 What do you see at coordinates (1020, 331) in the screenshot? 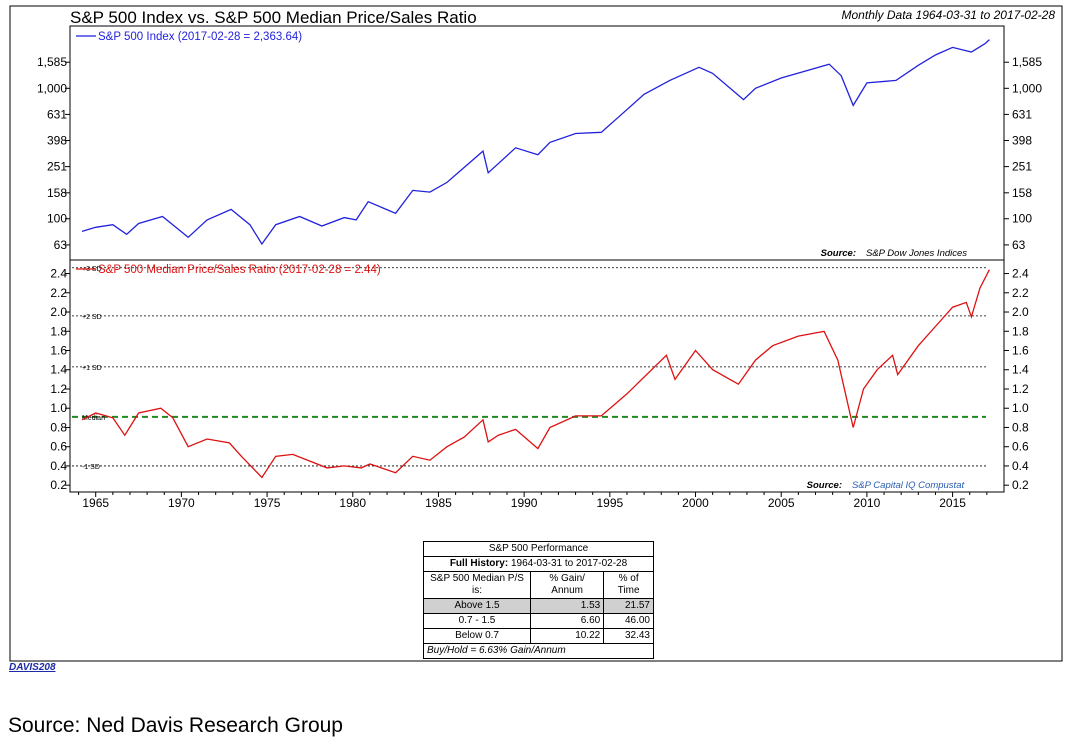
I see `y-tick-label-right: 1.8` at bounding box center [1020, 331].